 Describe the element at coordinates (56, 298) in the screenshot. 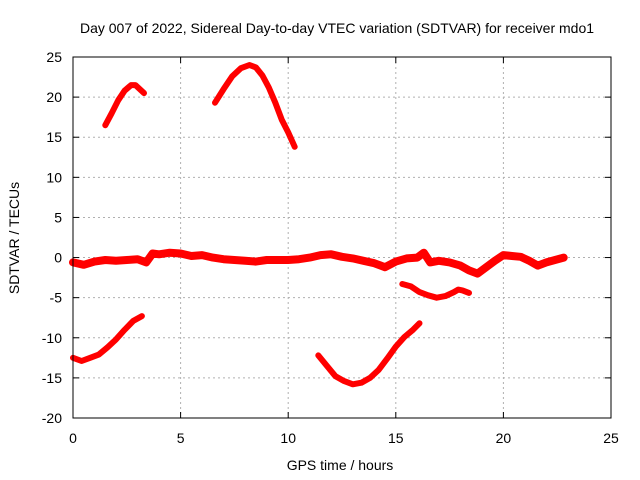

I see `y-tick-label: -5` at that location.